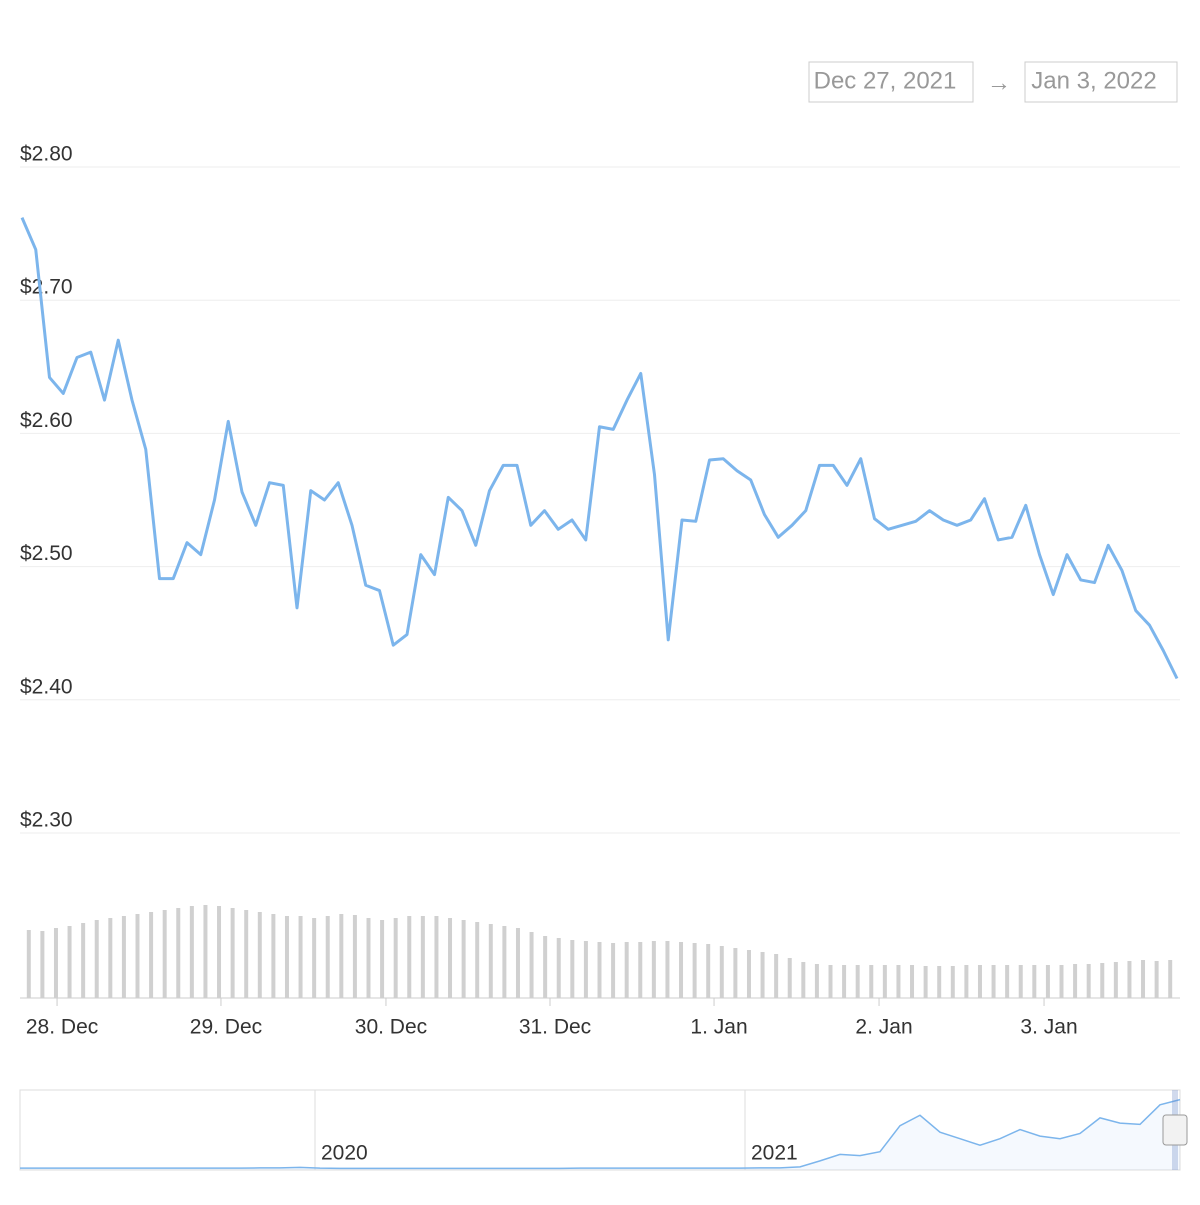  Describe the element at coordinates (1093, 80) in the screenshot. I see `date-to: Jan 3, 2022` at that location.